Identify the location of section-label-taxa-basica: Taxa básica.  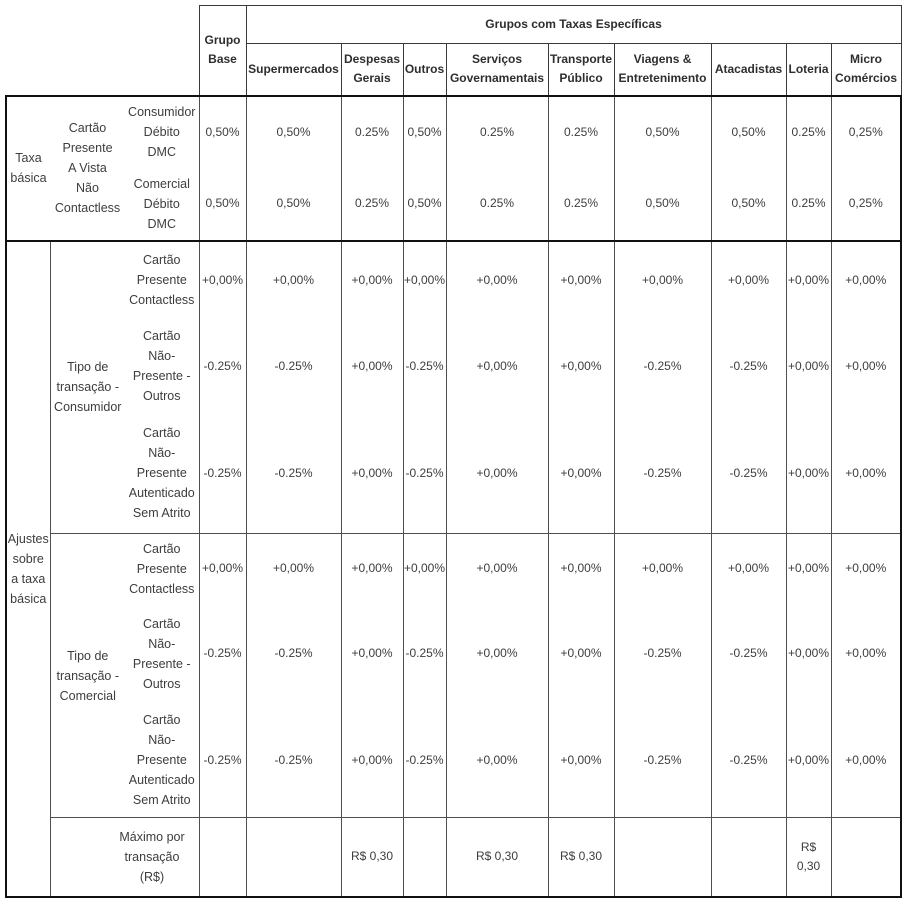
(27, 167).